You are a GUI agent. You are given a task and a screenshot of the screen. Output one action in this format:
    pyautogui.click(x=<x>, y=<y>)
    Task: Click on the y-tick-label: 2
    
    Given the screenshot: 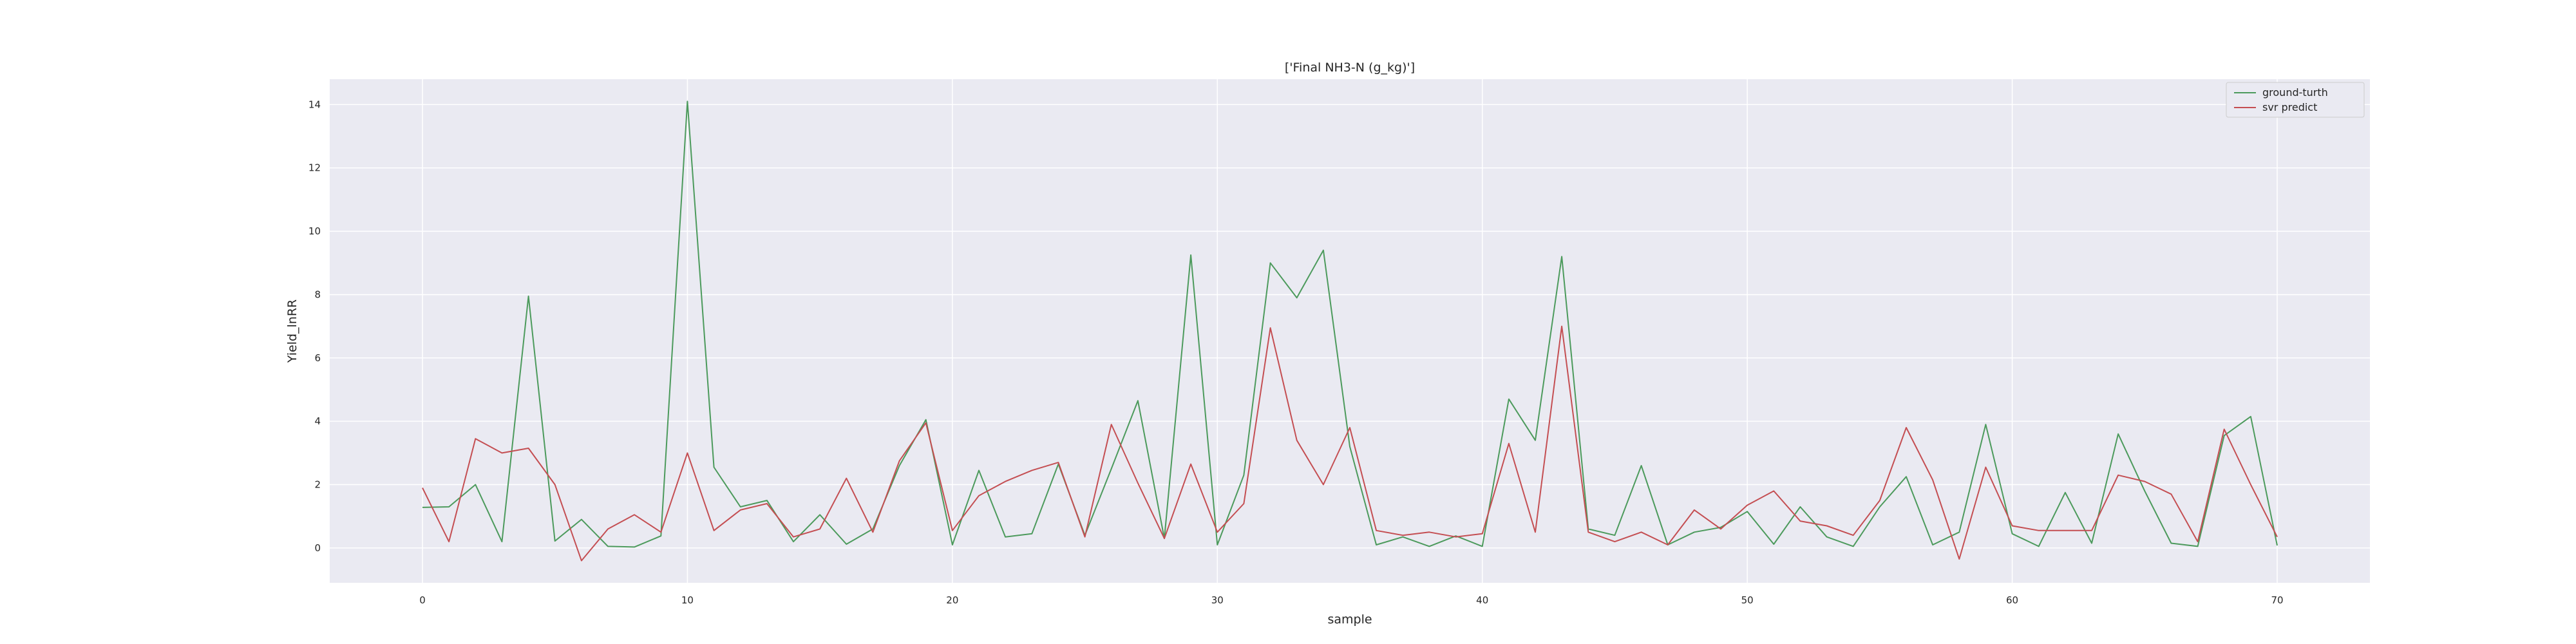 What is the action you would take?
    pyautogui.click(x=318, y=485)
    